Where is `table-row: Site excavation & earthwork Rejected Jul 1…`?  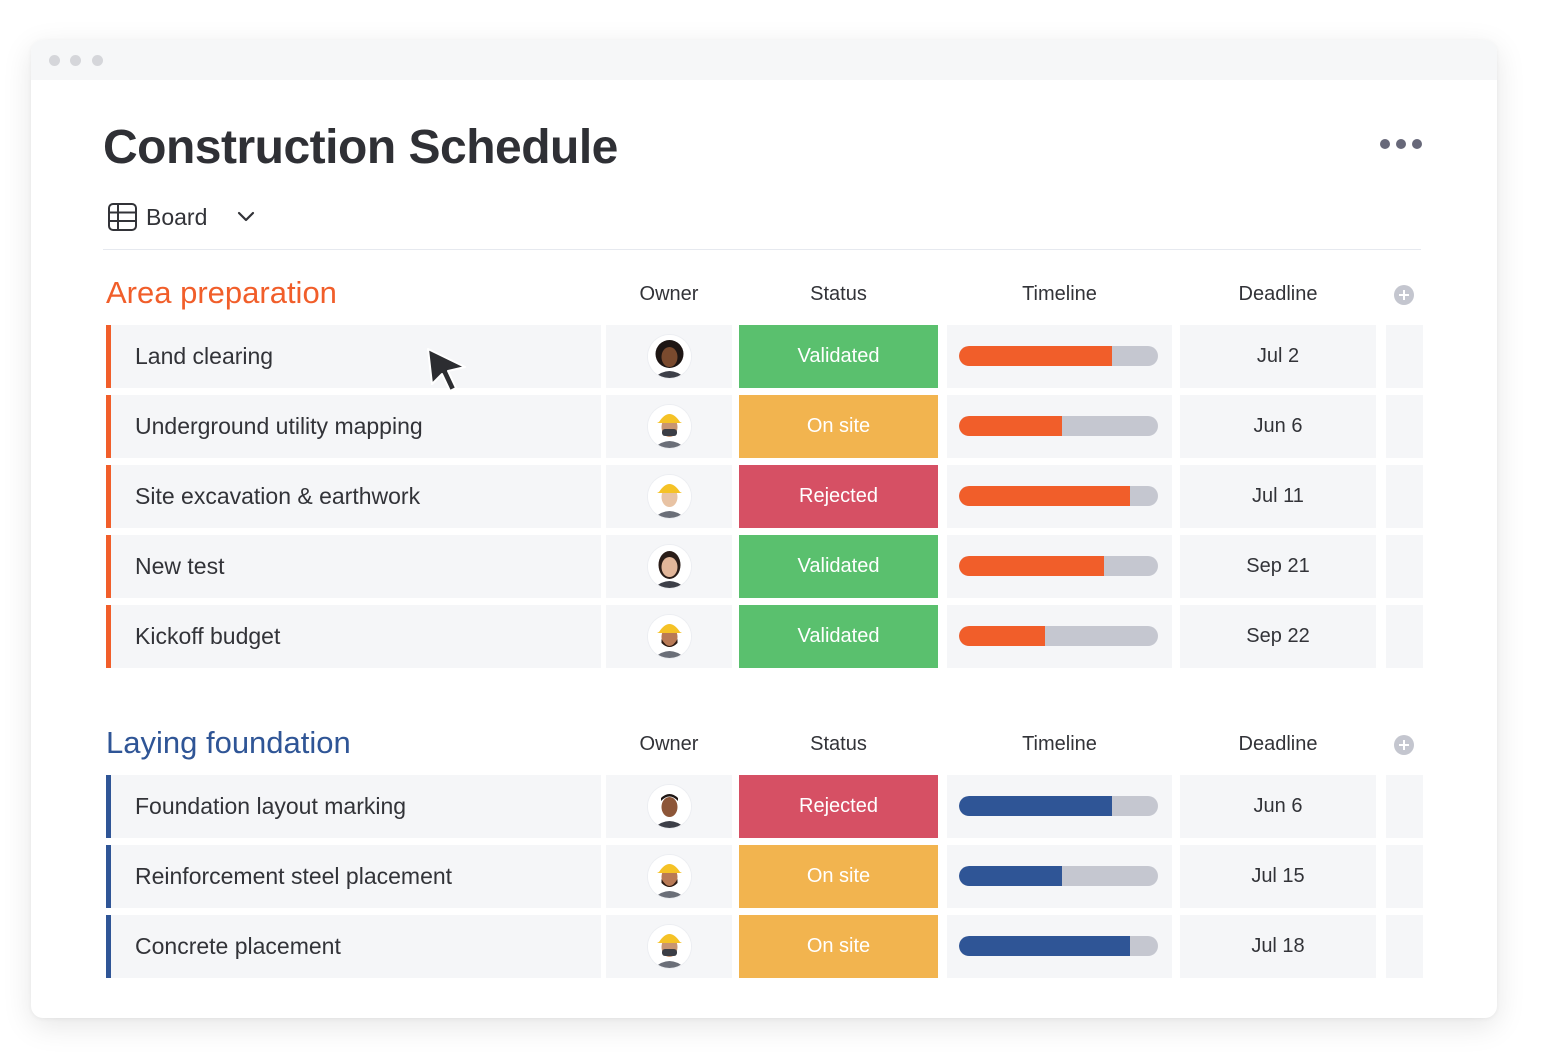
table-row: Site excavation & earthwork Rejected Jul 1… is located at coordinates (764, 496).